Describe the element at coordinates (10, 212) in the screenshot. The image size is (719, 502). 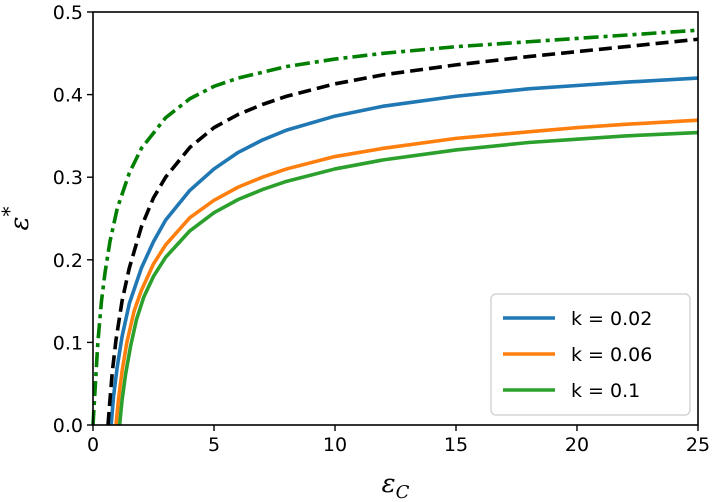
I see `y-axis-label-sup: *` at that location.